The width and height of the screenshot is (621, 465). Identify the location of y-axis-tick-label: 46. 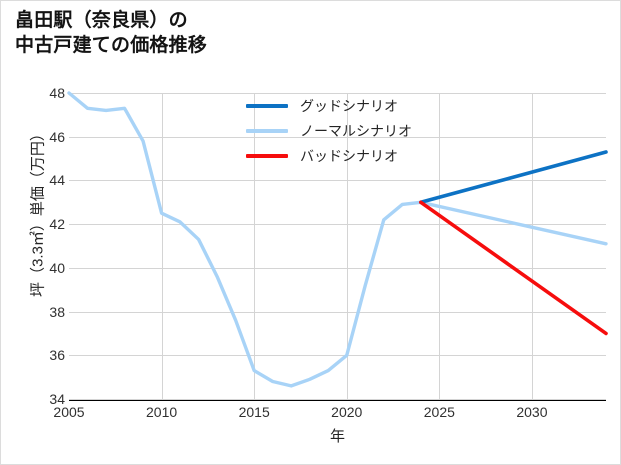
(57, 136).